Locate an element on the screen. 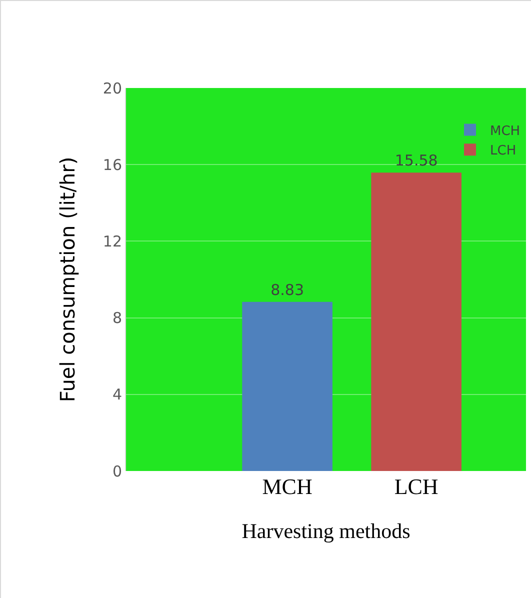  legend-label: LCH is located at coordinates (503, 151).